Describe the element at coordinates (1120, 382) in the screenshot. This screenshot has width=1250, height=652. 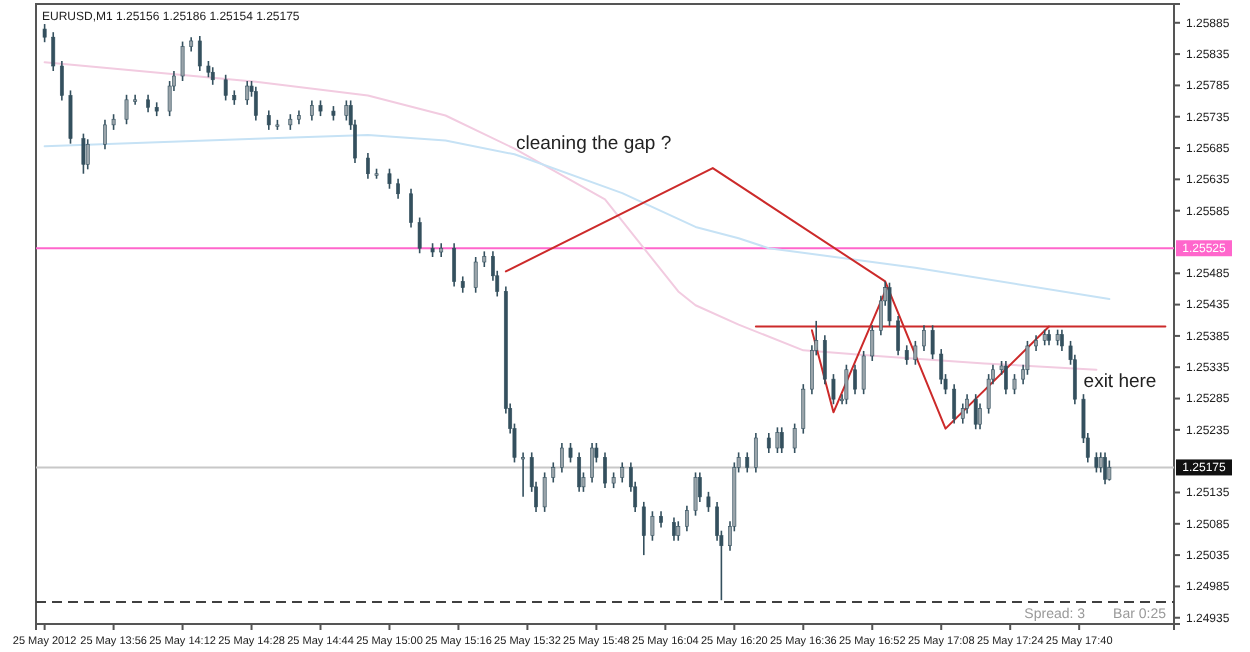
I see `annotation: exit here` at that location.